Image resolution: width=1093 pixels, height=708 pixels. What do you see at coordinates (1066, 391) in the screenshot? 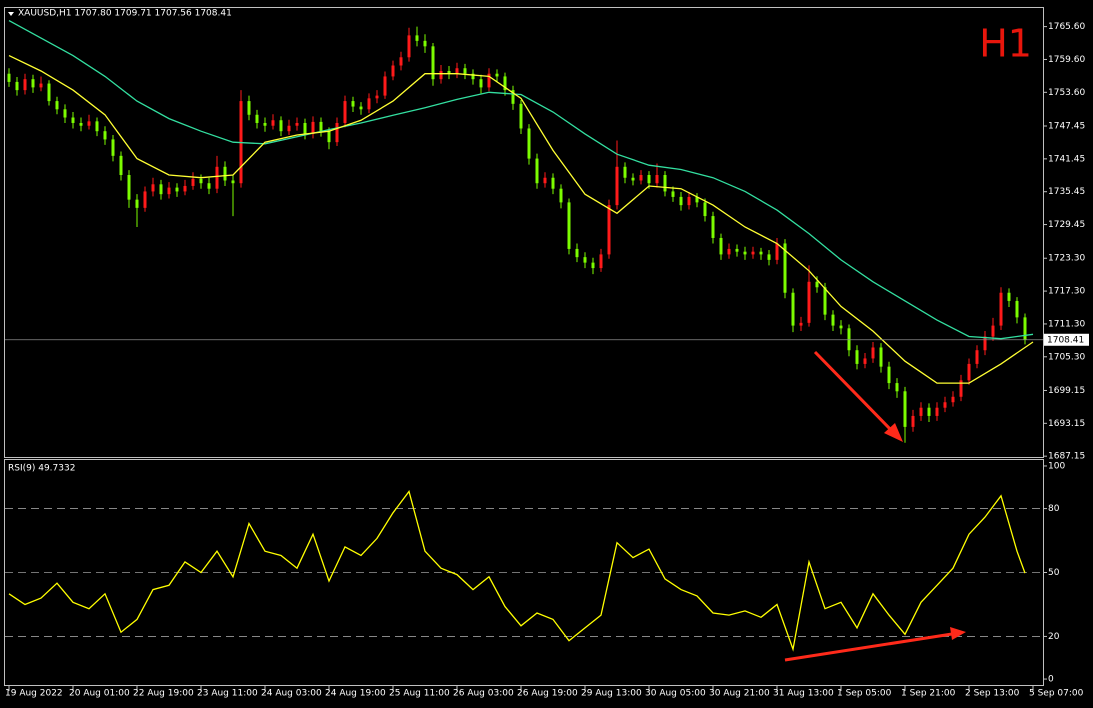
I see `y-tick-label: 1699.15` at bounding box center [1066, 391].